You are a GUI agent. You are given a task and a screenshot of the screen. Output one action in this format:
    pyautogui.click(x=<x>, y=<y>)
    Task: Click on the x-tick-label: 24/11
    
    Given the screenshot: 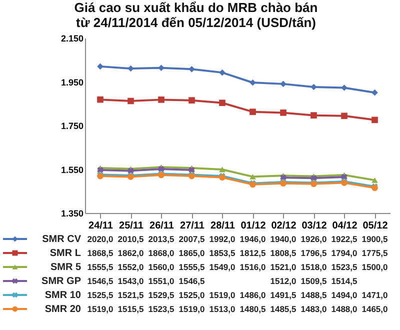 What is the action you would take?
    pyautogui.click(x=101, y=226)
    